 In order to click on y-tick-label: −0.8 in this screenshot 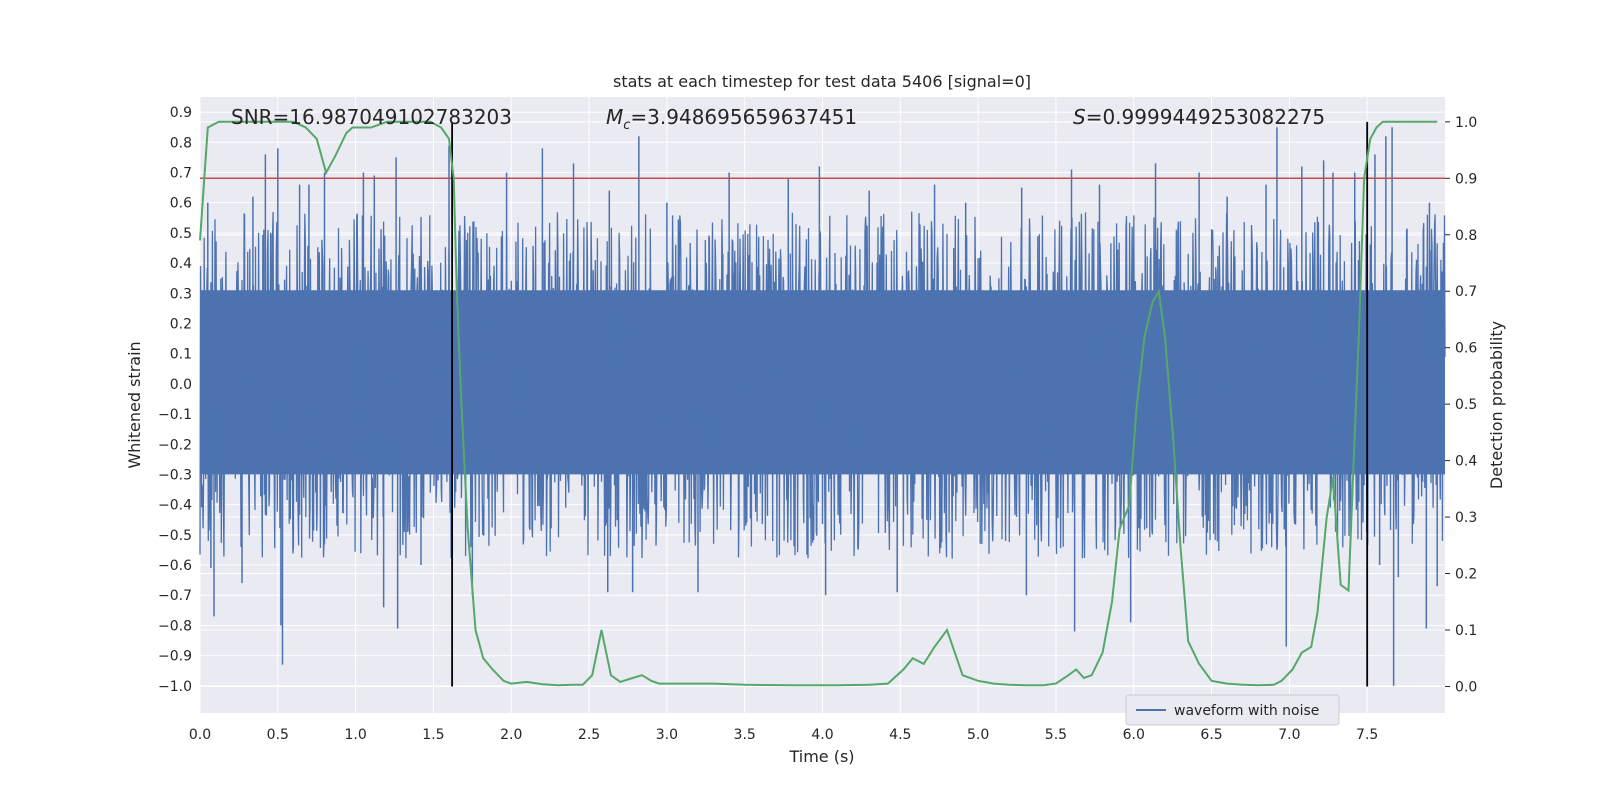, I will do `click(175, 626)`.